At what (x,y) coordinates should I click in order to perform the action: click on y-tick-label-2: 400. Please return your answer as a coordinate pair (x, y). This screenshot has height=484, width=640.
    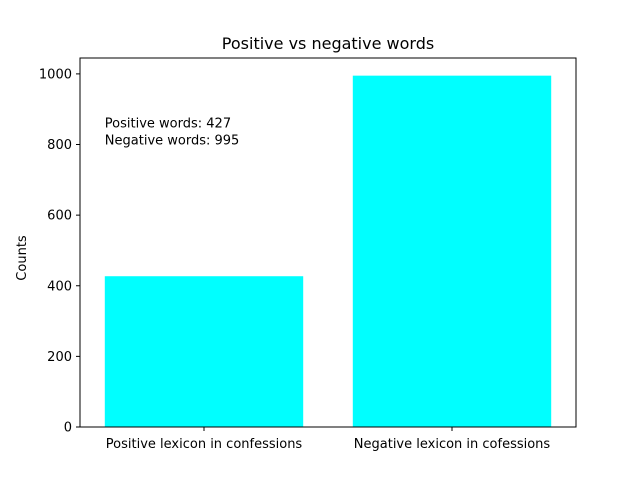
    Looking at the image, I should click on (59, 286).